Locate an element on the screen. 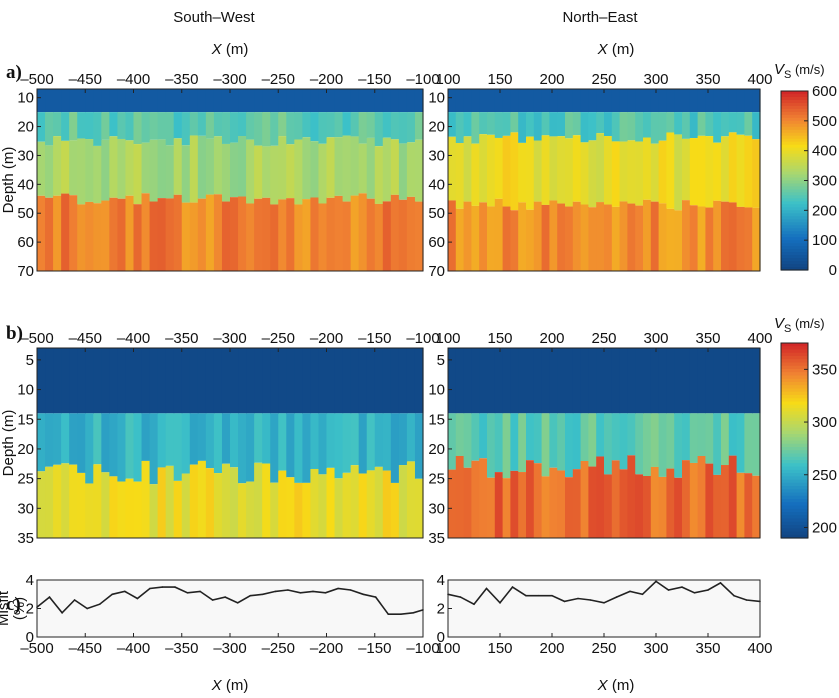 This screenshot has height=698, width=839. y-tick-label: 40 is located at coordinates (436, 184).